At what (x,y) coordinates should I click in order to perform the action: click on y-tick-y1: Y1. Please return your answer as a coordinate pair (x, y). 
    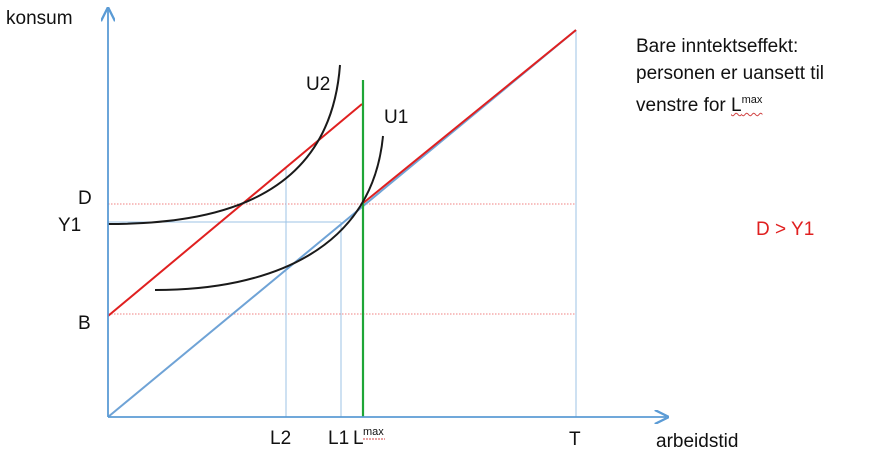
    Looking at the image, I should click on (69, 225).